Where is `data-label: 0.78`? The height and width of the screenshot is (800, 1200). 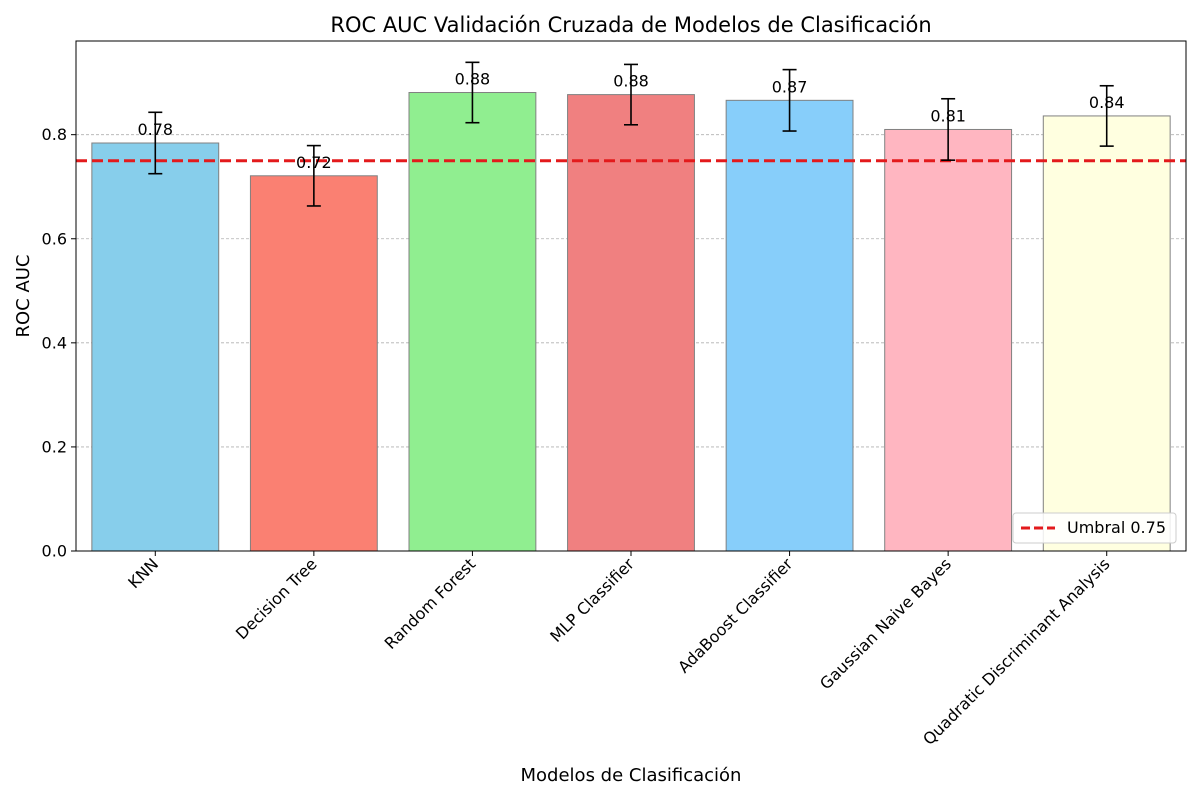 data-label: 0.78 is located at coordinates (155, 129).